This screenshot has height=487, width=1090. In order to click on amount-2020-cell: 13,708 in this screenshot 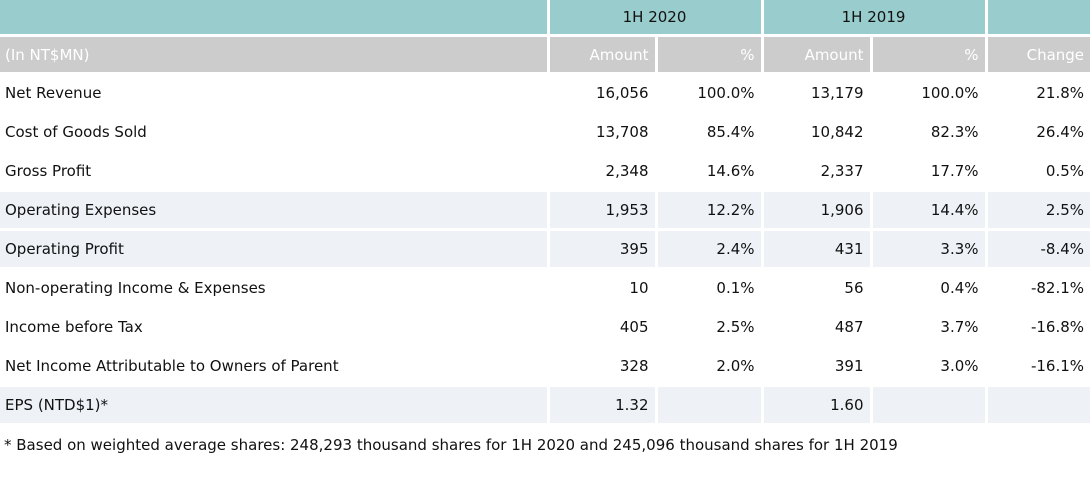, I will do `click(603, 132)`.